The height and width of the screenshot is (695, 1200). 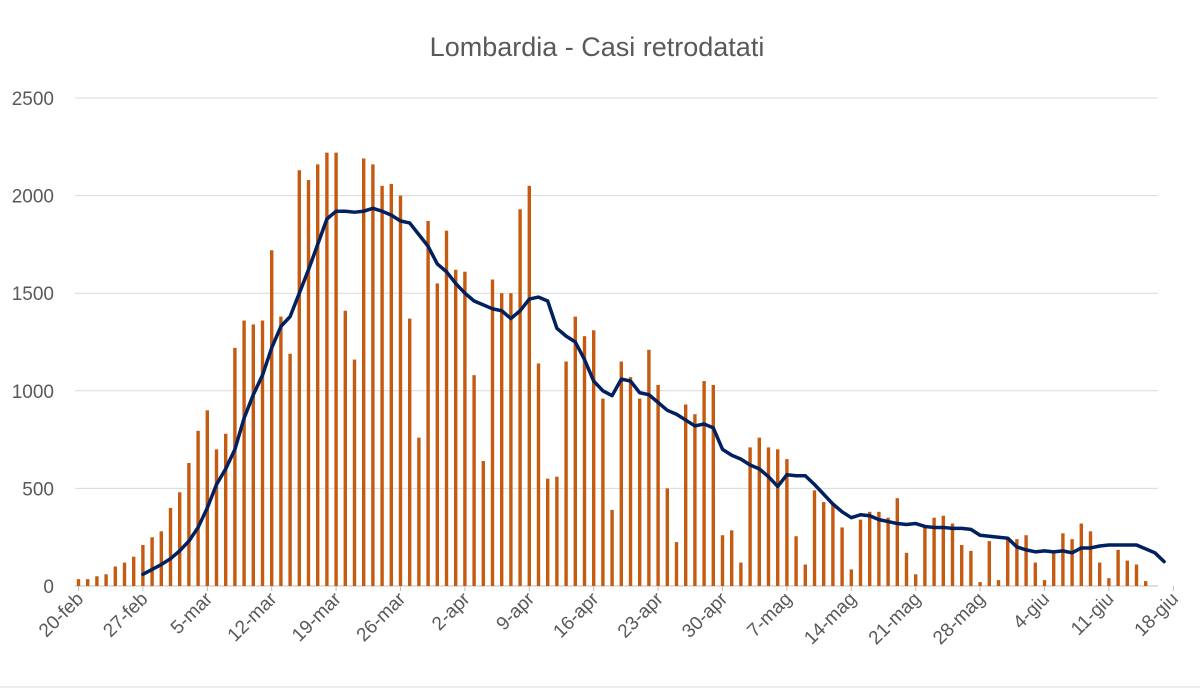 I want to click on y-tick-label: 1500, so click(x=33, y=294).